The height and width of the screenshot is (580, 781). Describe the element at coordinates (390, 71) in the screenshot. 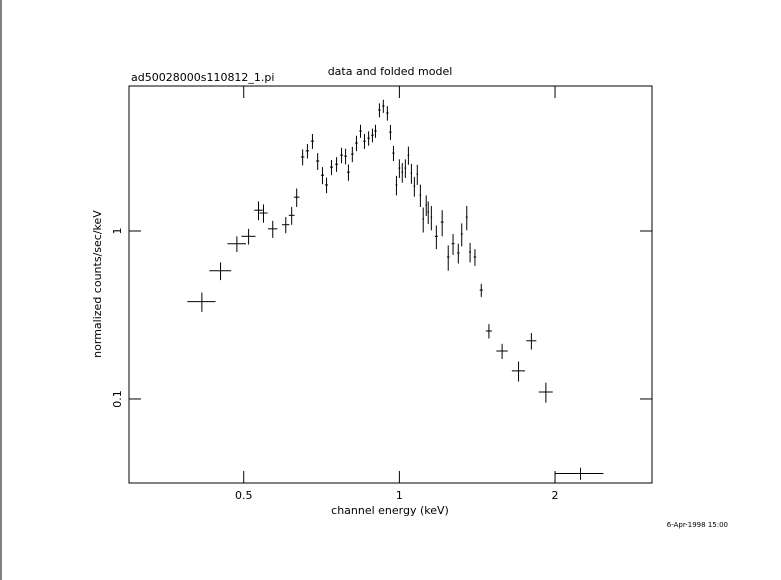

I see `chart-title: data and folded model` at that location.